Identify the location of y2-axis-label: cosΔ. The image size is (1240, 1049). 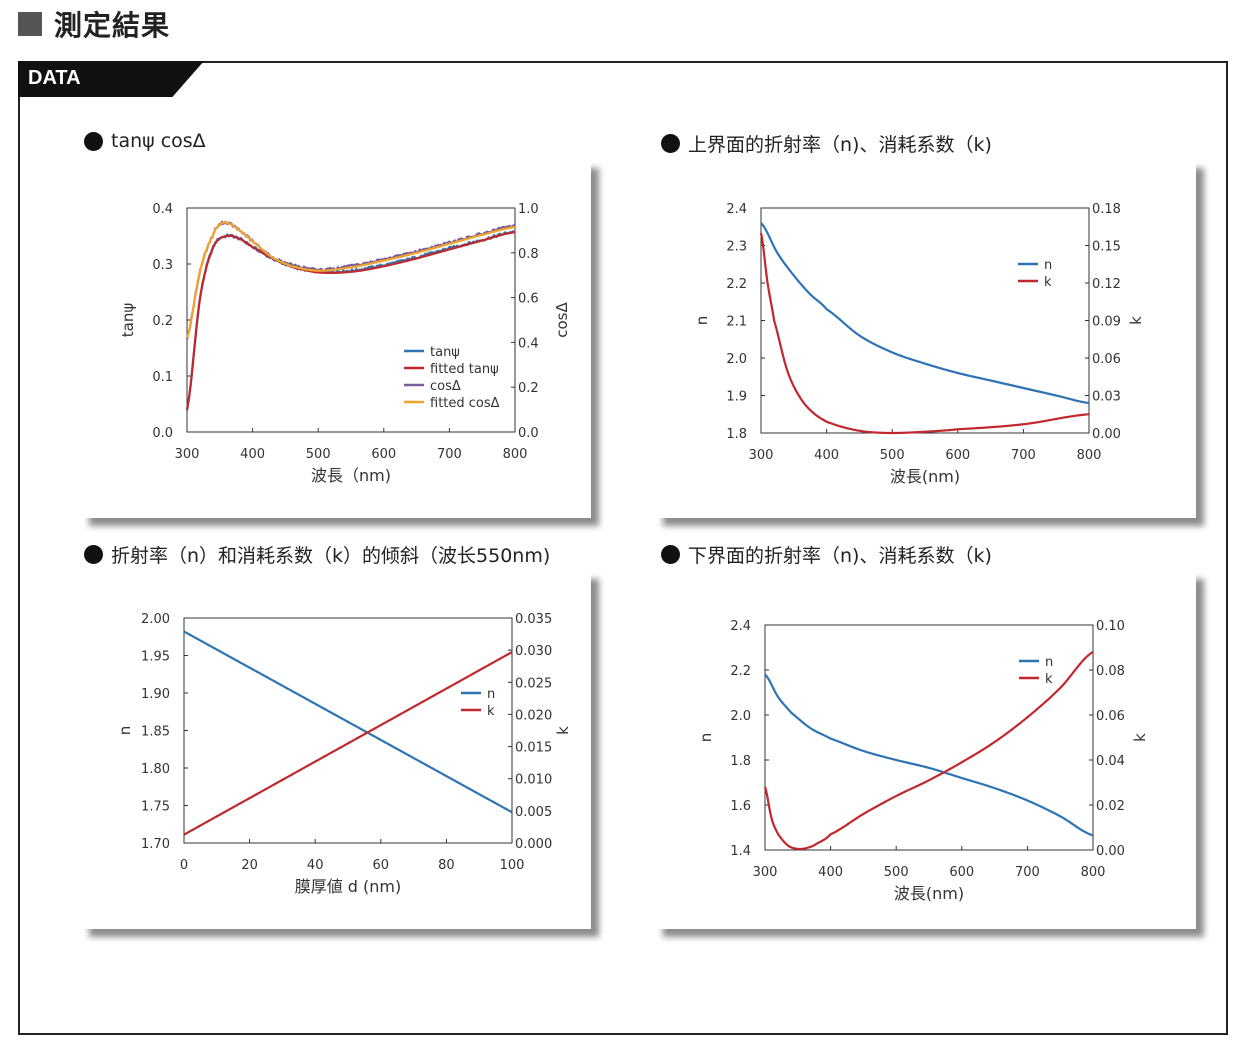
(562, 320).